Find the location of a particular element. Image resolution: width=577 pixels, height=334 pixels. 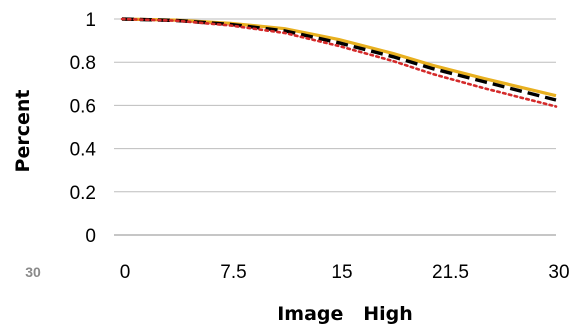

y-tick-label: 0.8 is located at coordinates (83, 63).